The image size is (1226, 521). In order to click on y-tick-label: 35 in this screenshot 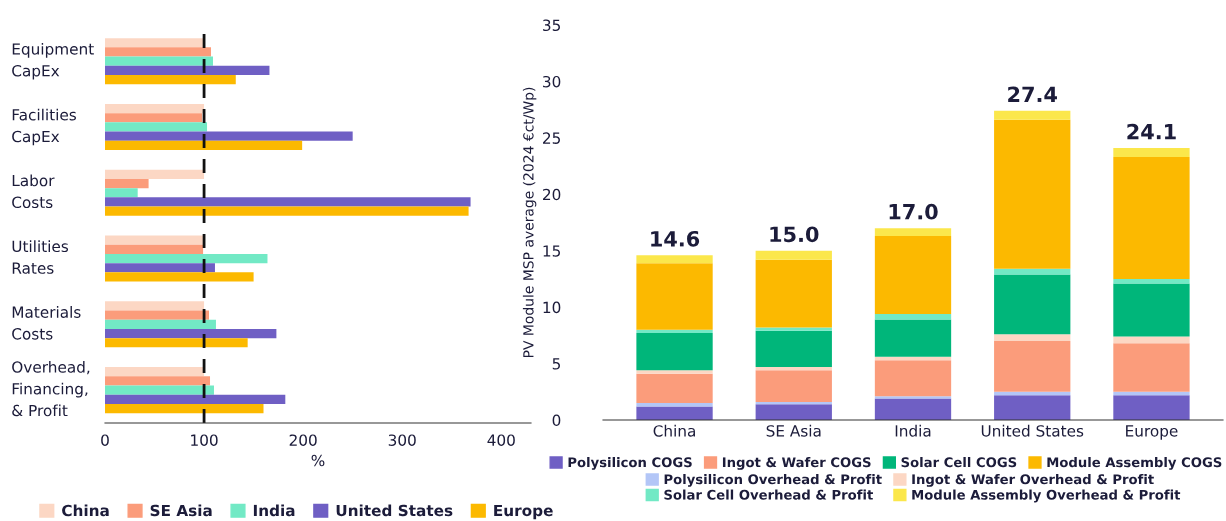, I will do `click(551, 25)`.